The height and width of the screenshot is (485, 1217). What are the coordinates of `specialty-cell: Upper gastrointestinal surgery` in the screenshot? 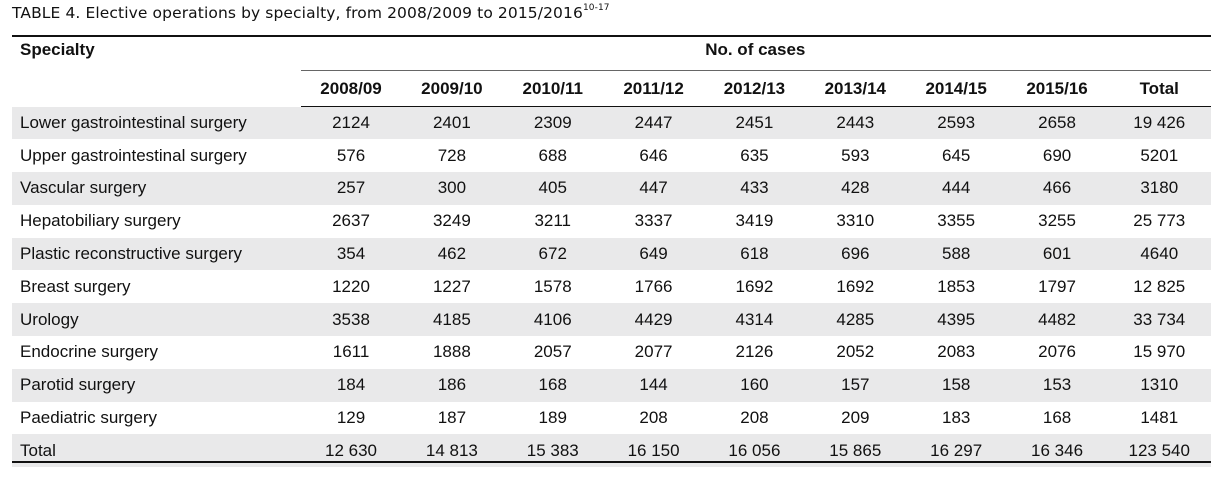 It's located at (133, 155).